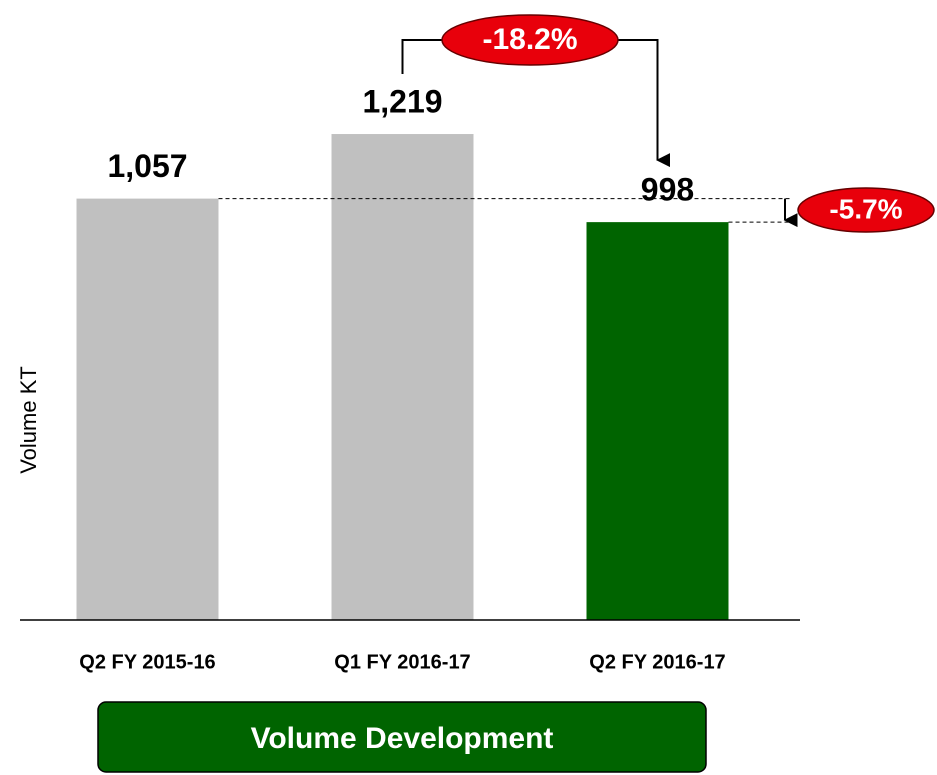  What do you see at coordinates (402, 101) in the screenshot?
I see `value-label: 1,219` at bounding box center [402, 101].